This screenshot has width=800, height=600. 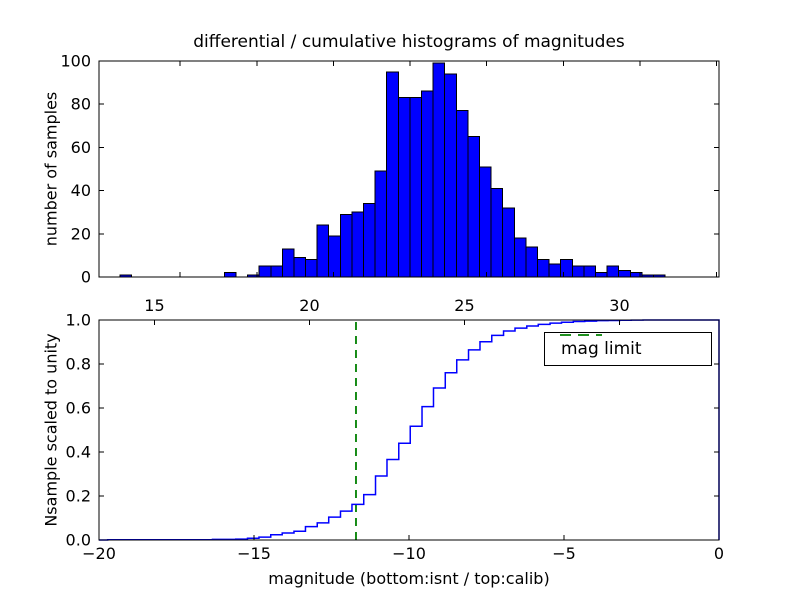 What do you see at coordinates (81, 104) in the screenshot?
I see `top-y-tick-label: 80` at bounding box center [81, 104].